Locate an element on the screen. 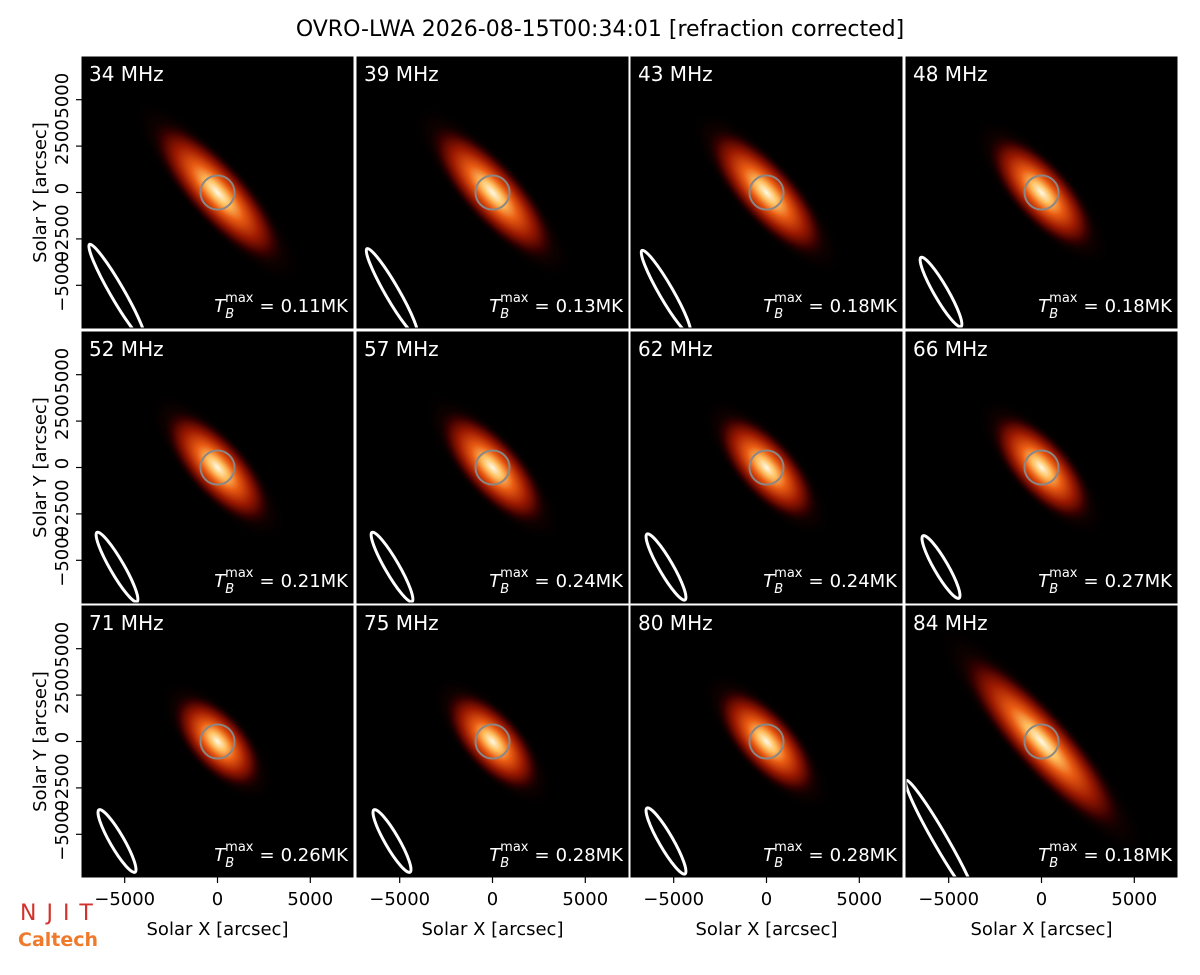 The image size is (1200, 975). frequency-label: 43 MHz is located at coordinates (675, 74).